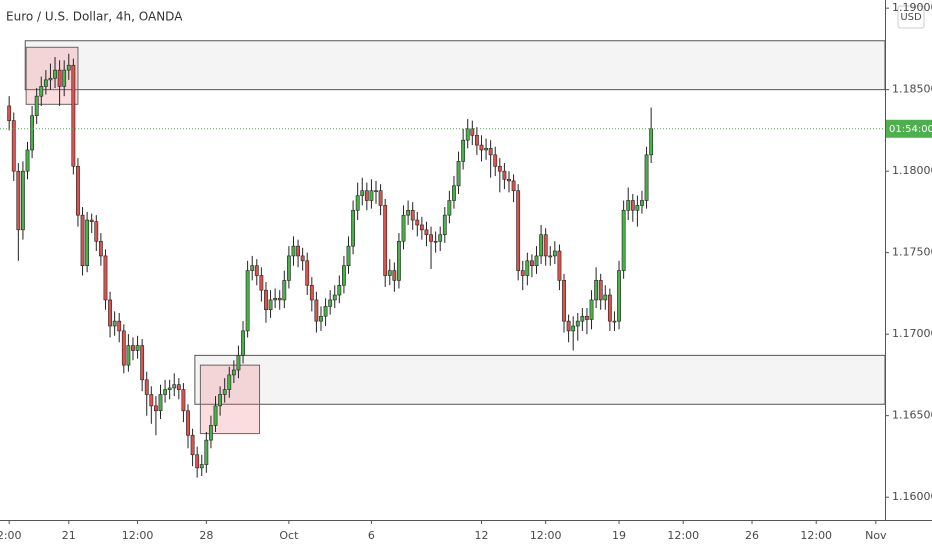  Describe the element at coordinates (52, 75) in the screenshot. I see `highlight-box` at that location.